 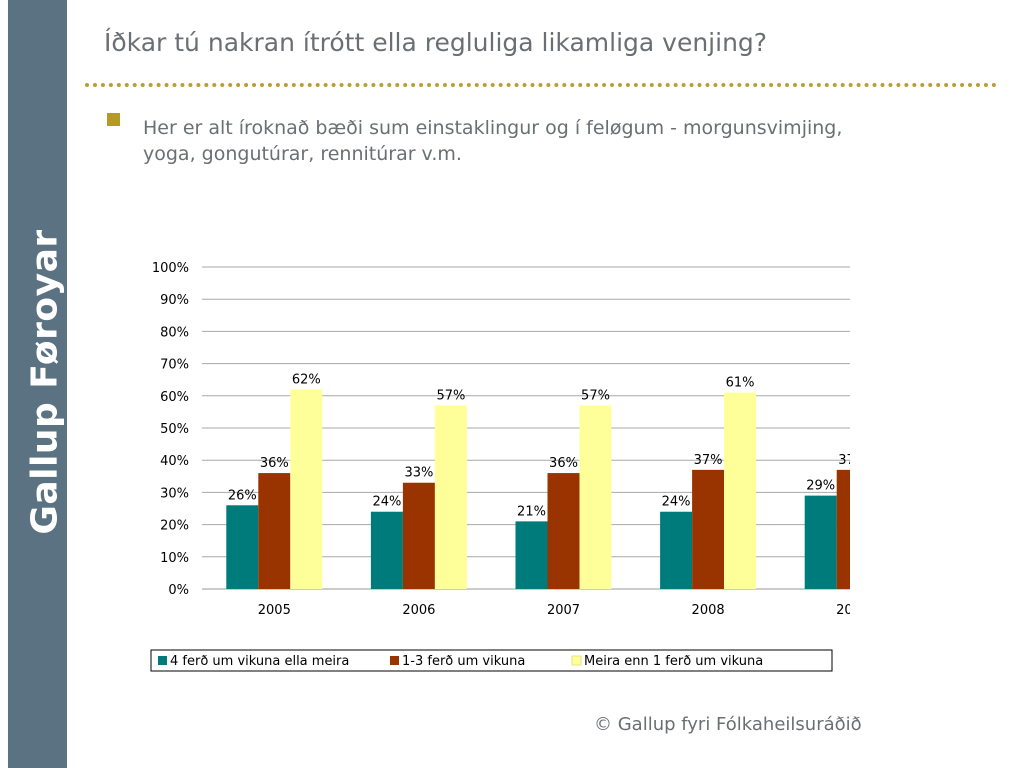 What do you see at coordinates (178, 590) in the screenshot?
I see `y-tick-label: 0%` at bounding box center [178, 590].